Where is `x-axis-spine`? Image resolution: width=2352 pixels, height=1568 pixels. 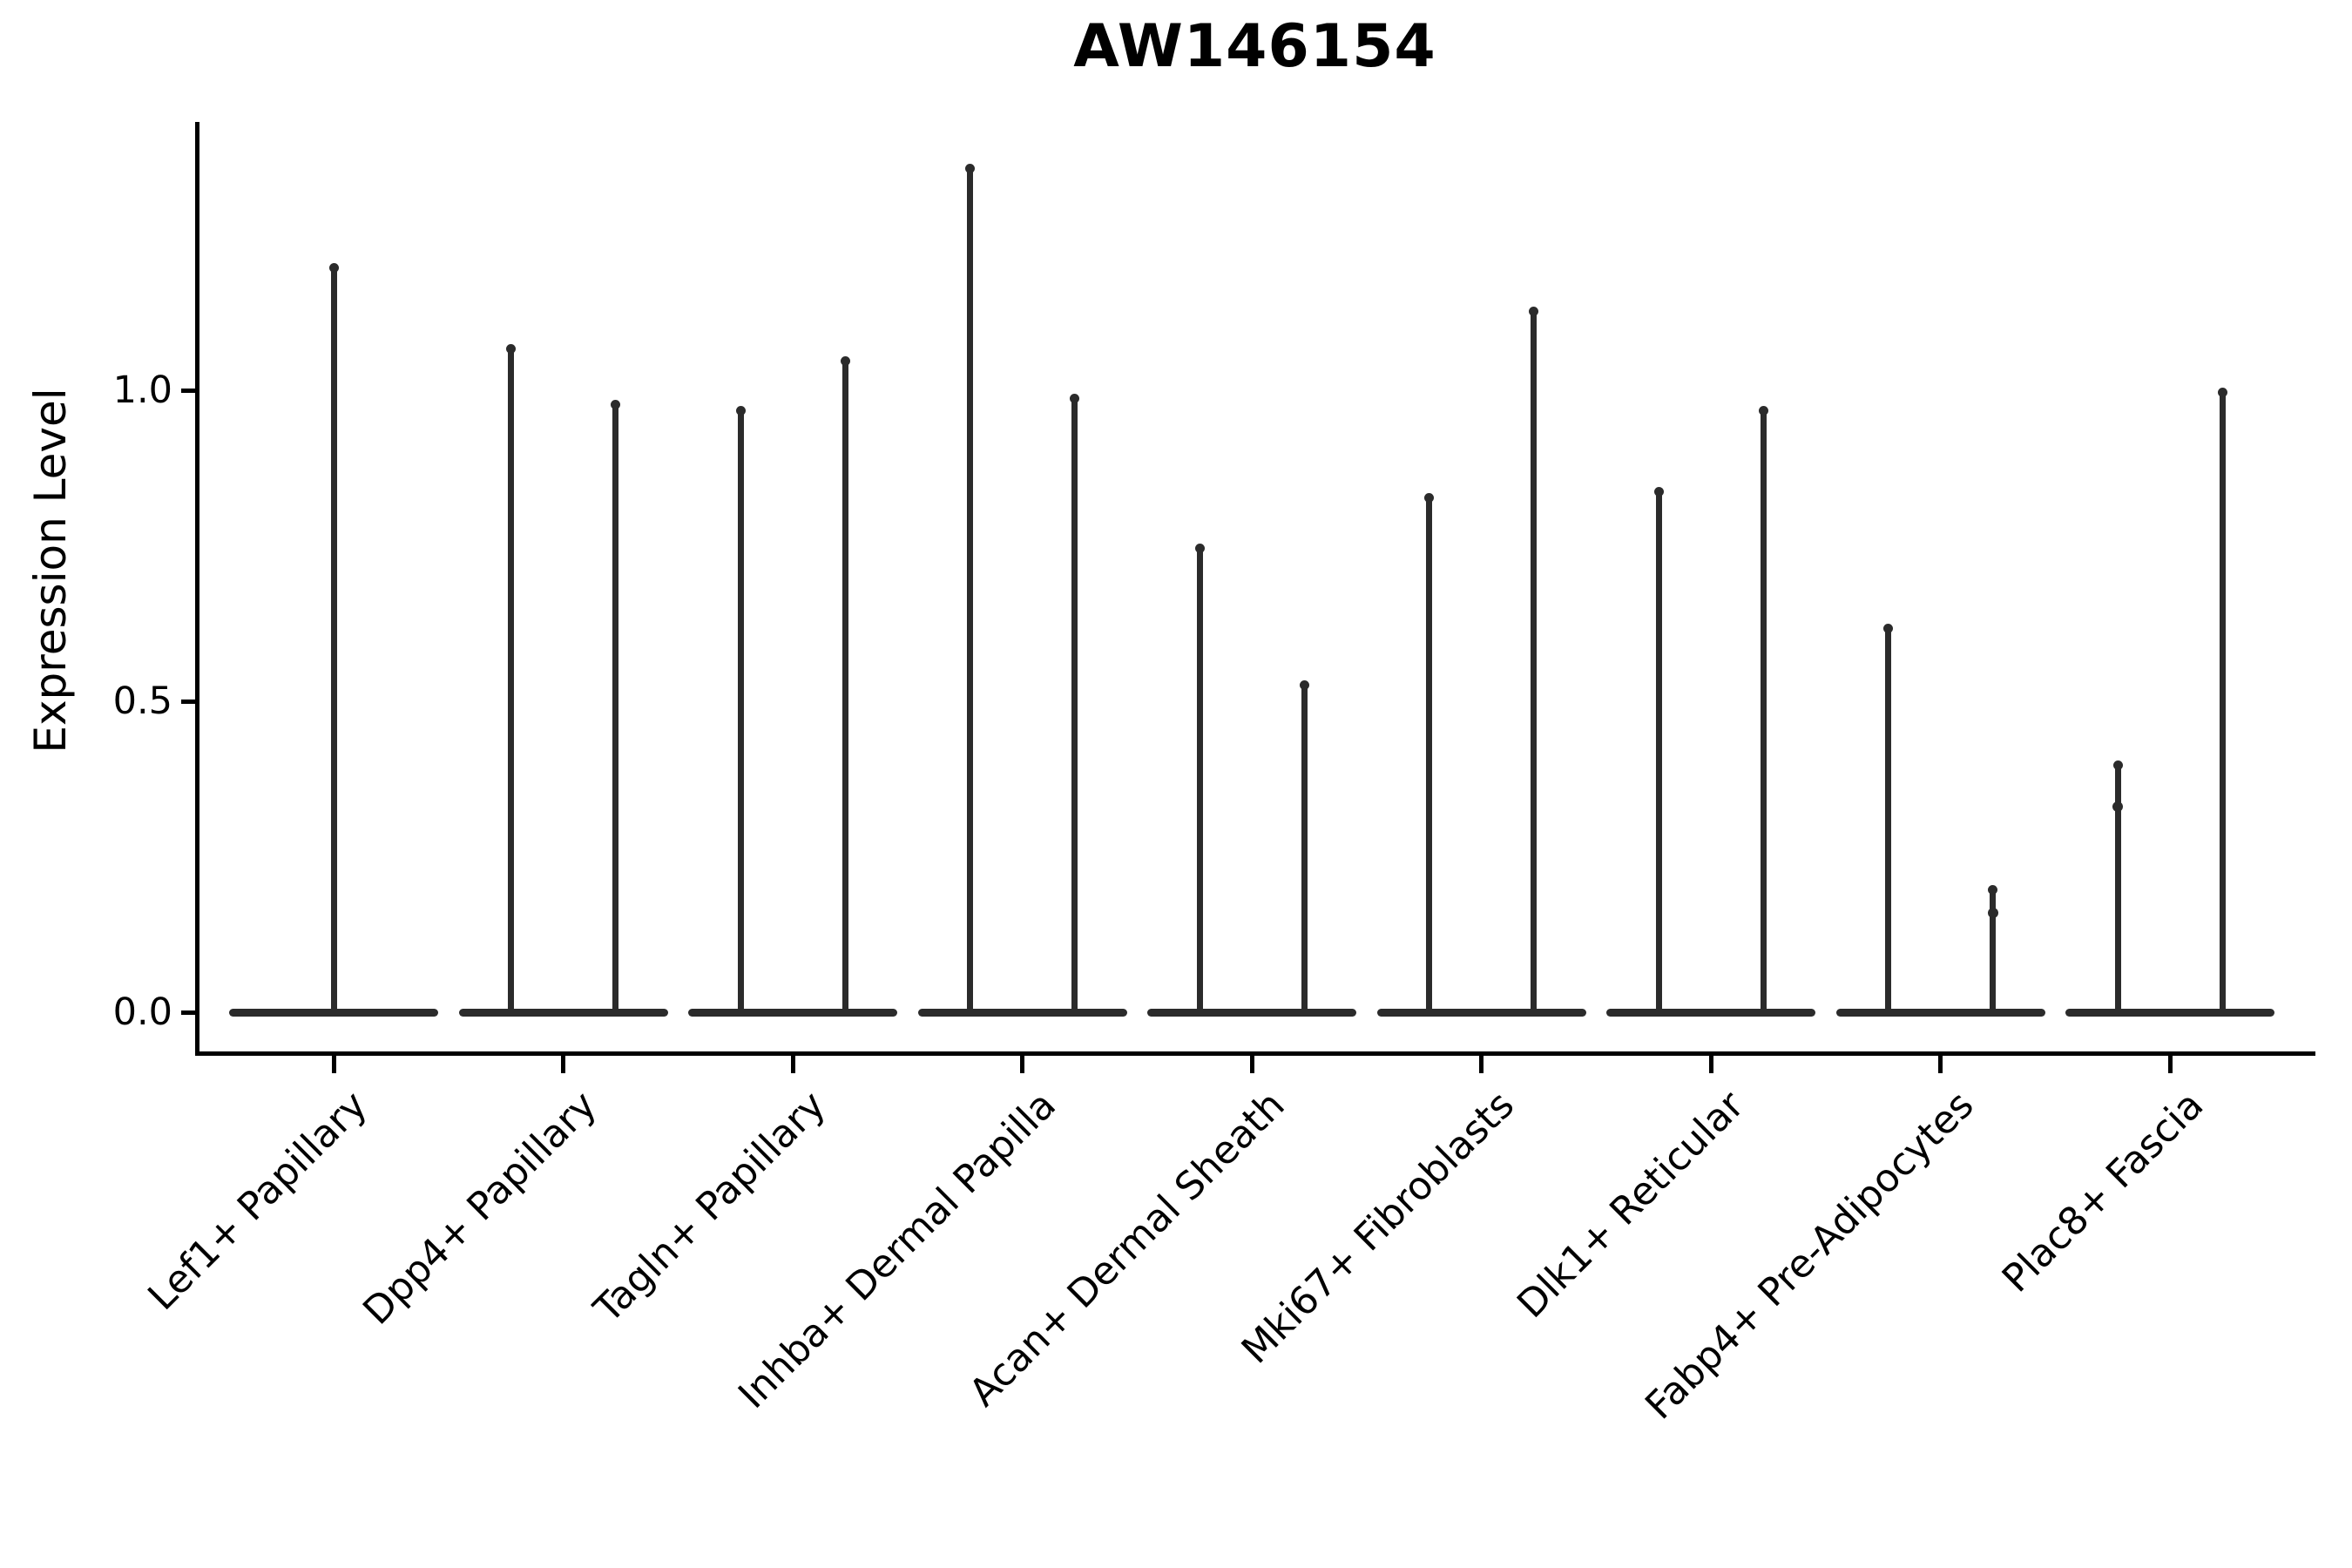
x-axis-spine is located at coordinates (1254, 1054).